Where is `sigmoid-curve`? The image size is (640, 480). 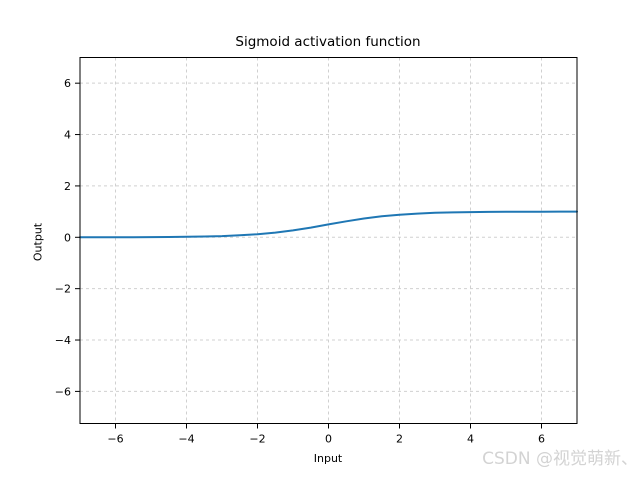
sigmoid-curve is located at coordinates (328, 224).